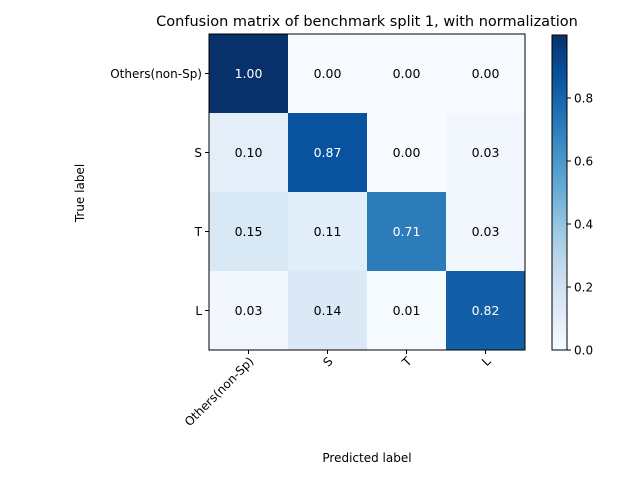  What do you see at coordinates (338, 389) in the screenshot?
I see `x-tick-labels: Others(non-Sp) S T L` at bounding box center [338, 389].